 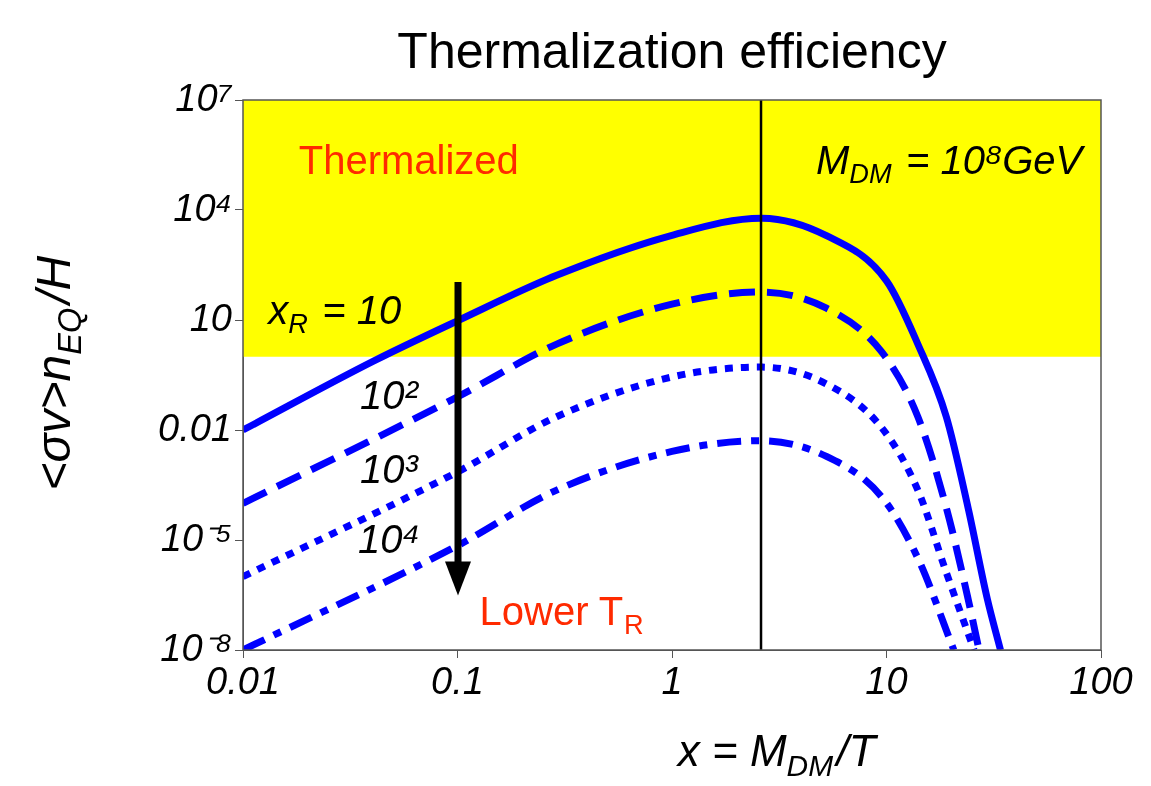 I want to click on x-tick-label: 10, so click(x=886, y=681).